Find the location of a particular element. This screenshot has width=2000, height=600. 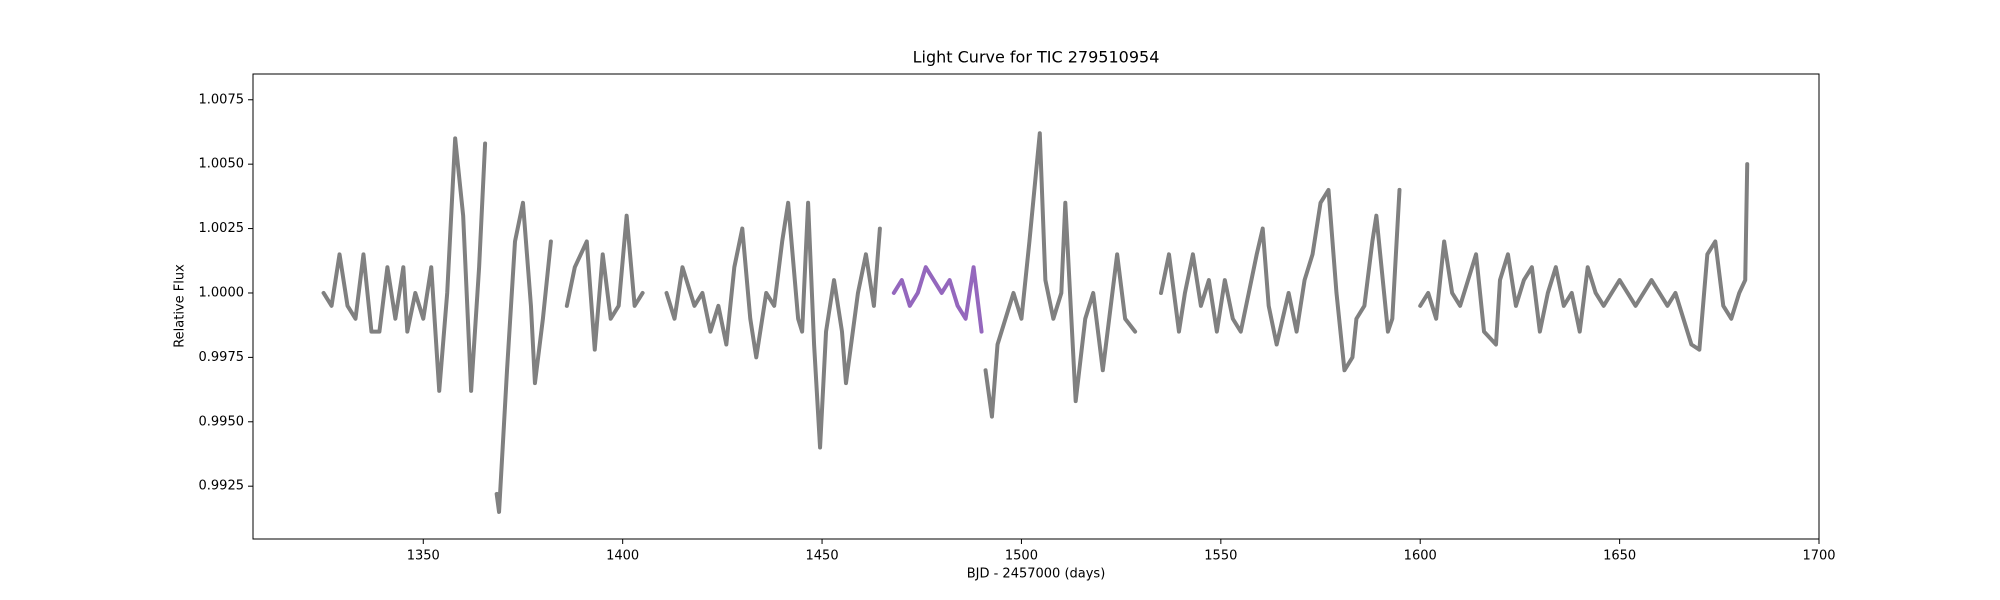

y-axis-label: Relative Flux is located at coordinates (180, 306).